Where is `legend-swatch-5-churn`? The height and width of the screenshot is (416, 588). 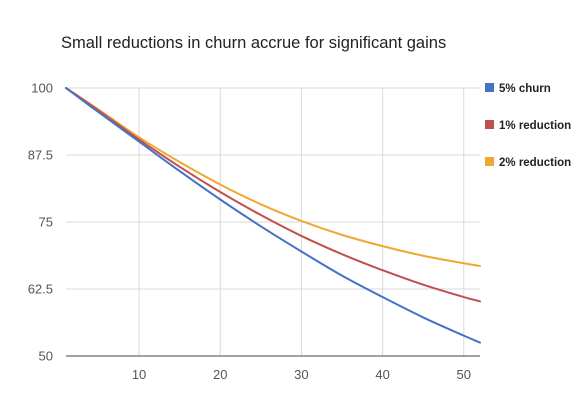
legend-swatch-5-churn is located at coordinates (489, 87).